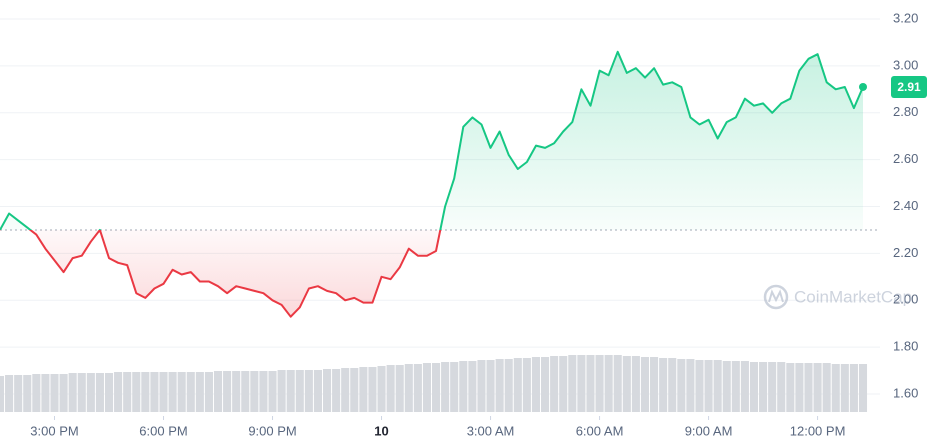  Describe the element at coordinates (905, 17) in the screenshot. I see `y-tick-label: 3.20` at that location.